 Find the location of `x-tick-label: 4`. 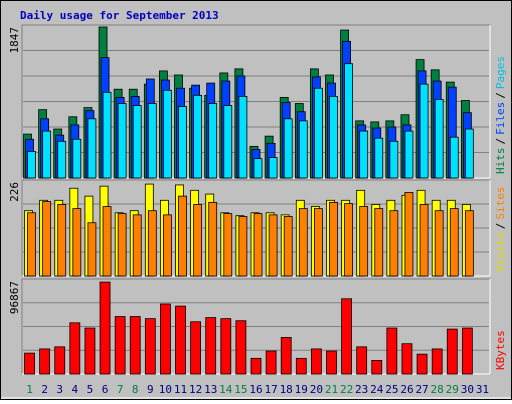

x-tick-label: 4 is located at coordinates (75, 389).